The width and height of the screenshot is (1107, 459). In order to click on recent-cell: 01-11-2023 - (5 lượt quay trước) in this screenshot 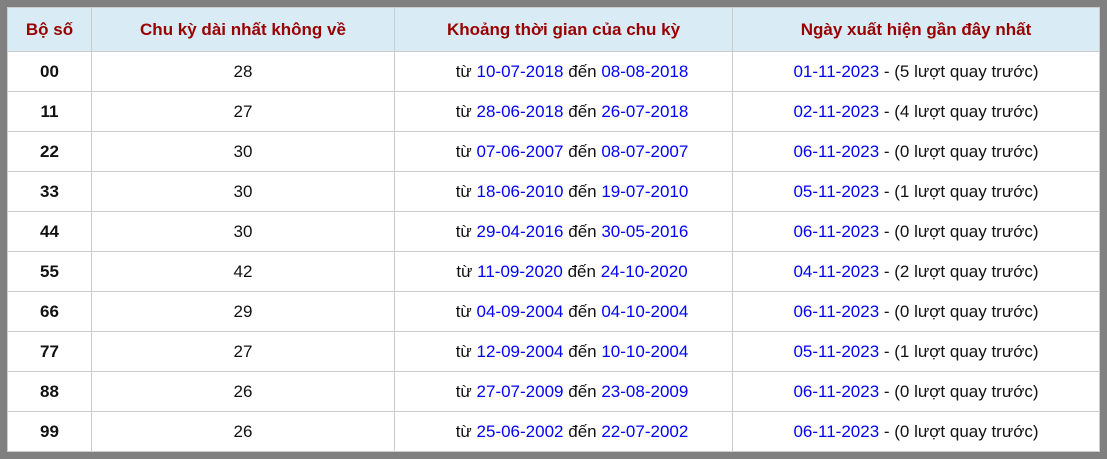, I will do `click(916, 71)`.